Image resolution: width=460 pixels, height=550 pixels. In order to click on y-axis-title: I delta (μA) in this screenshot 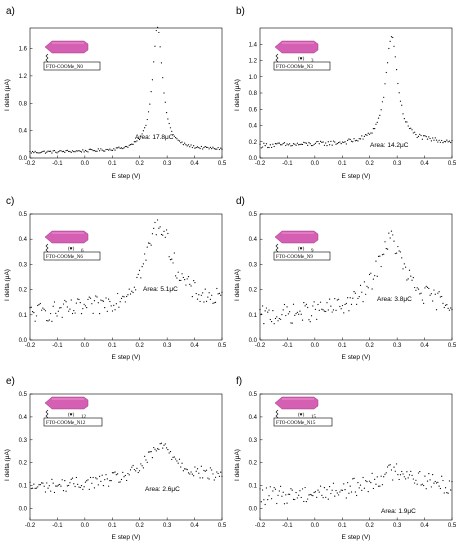, I will do `click(237, 285)`.